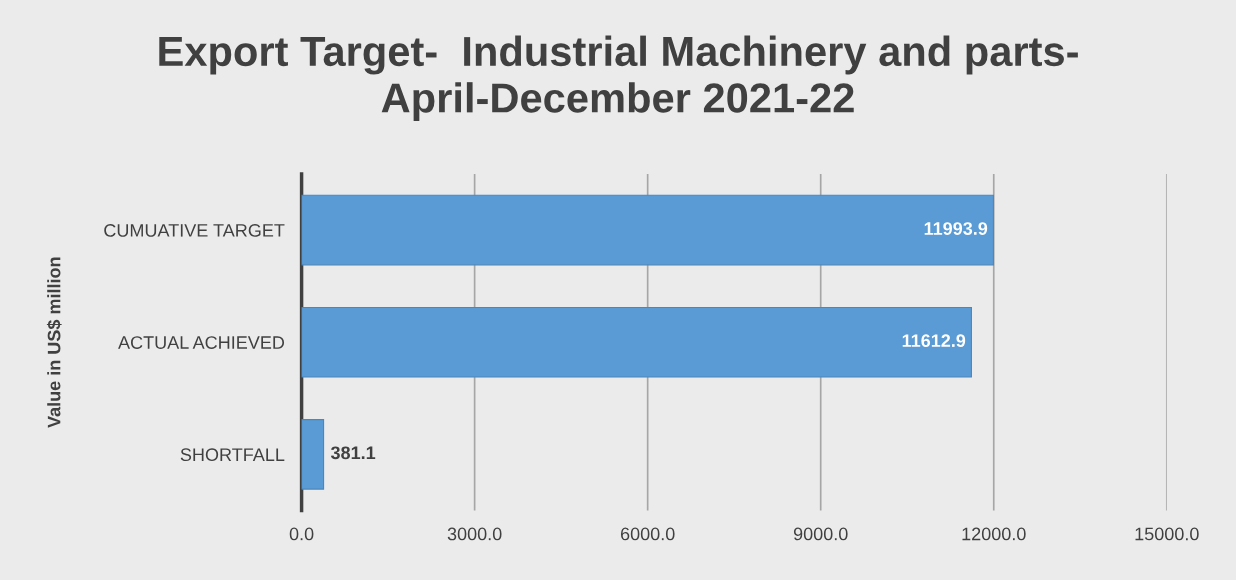 The image size is (1236, 580). Describe the element at coordinates (301, 534) in the screenshot. I see `x-tick-label: 0.0` at that location.